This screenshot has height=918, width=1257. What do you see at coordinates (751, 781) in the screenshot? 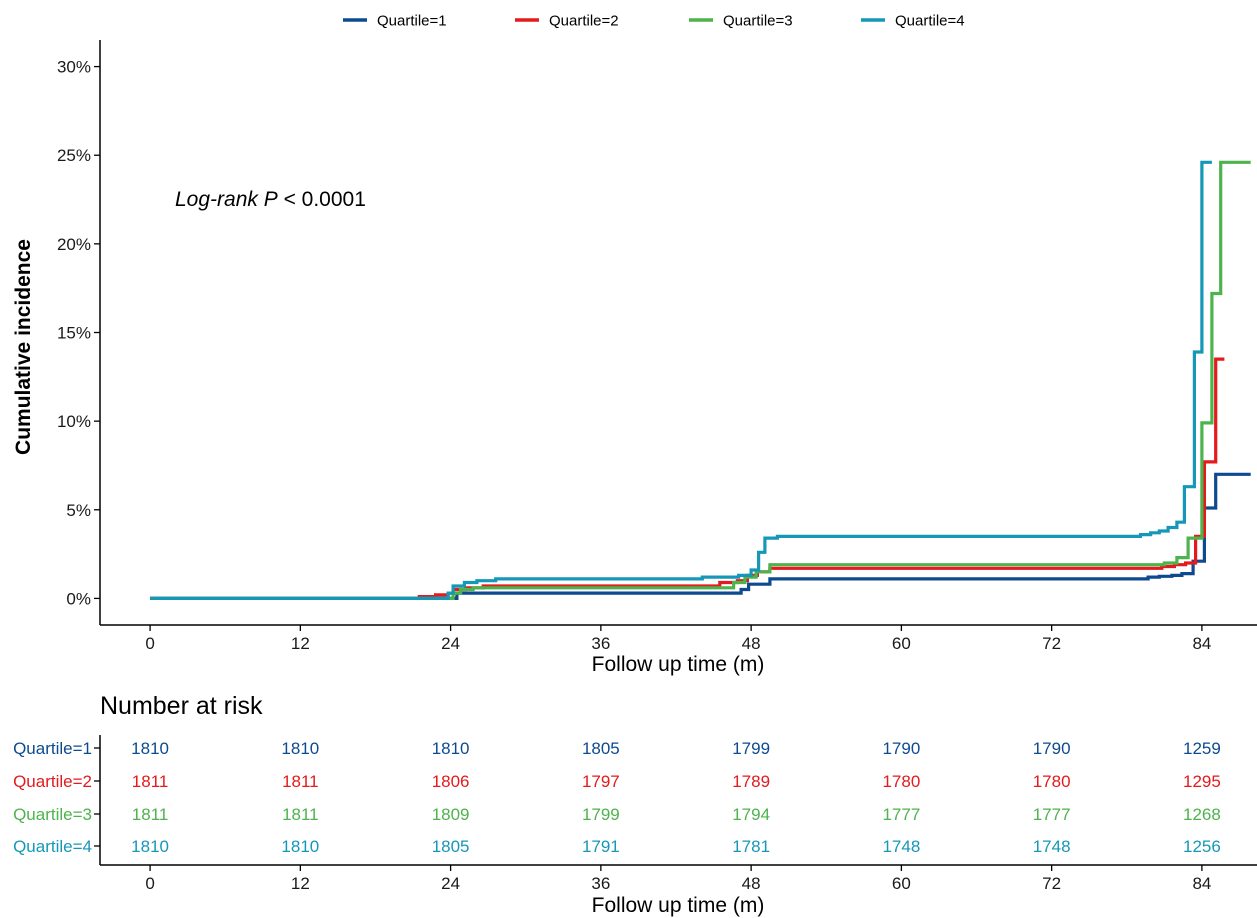
I see `risk-count: 1789` at bounding box center [751, 781].